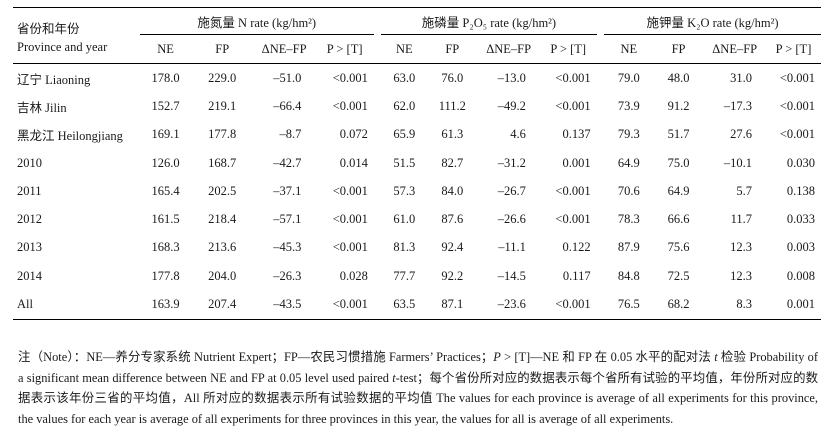 This screenshot has height=435, width=834. Describe the element at coordinates (678, 219) in the screenshot. I see `cell-k-fp: 66.6` at that location.